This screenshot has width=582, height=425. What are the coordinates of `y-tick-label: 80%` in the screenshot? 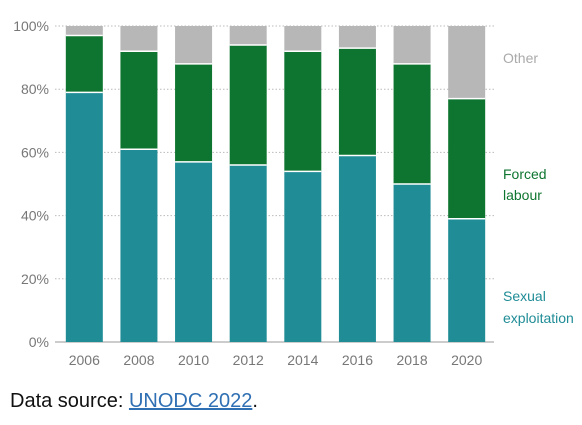 It's located at (35, 89).